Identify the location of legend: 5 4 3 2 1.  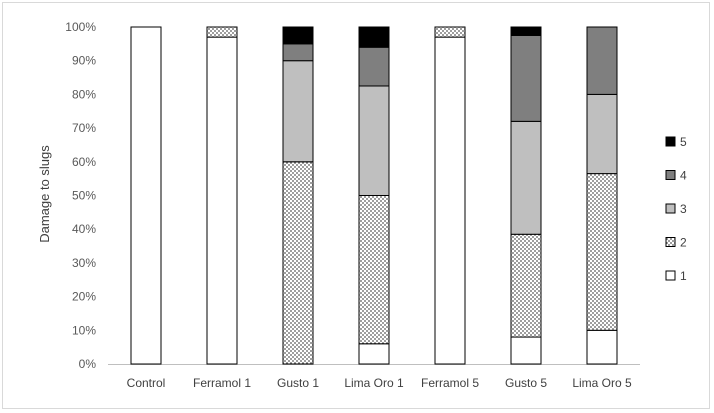
(676, 209).